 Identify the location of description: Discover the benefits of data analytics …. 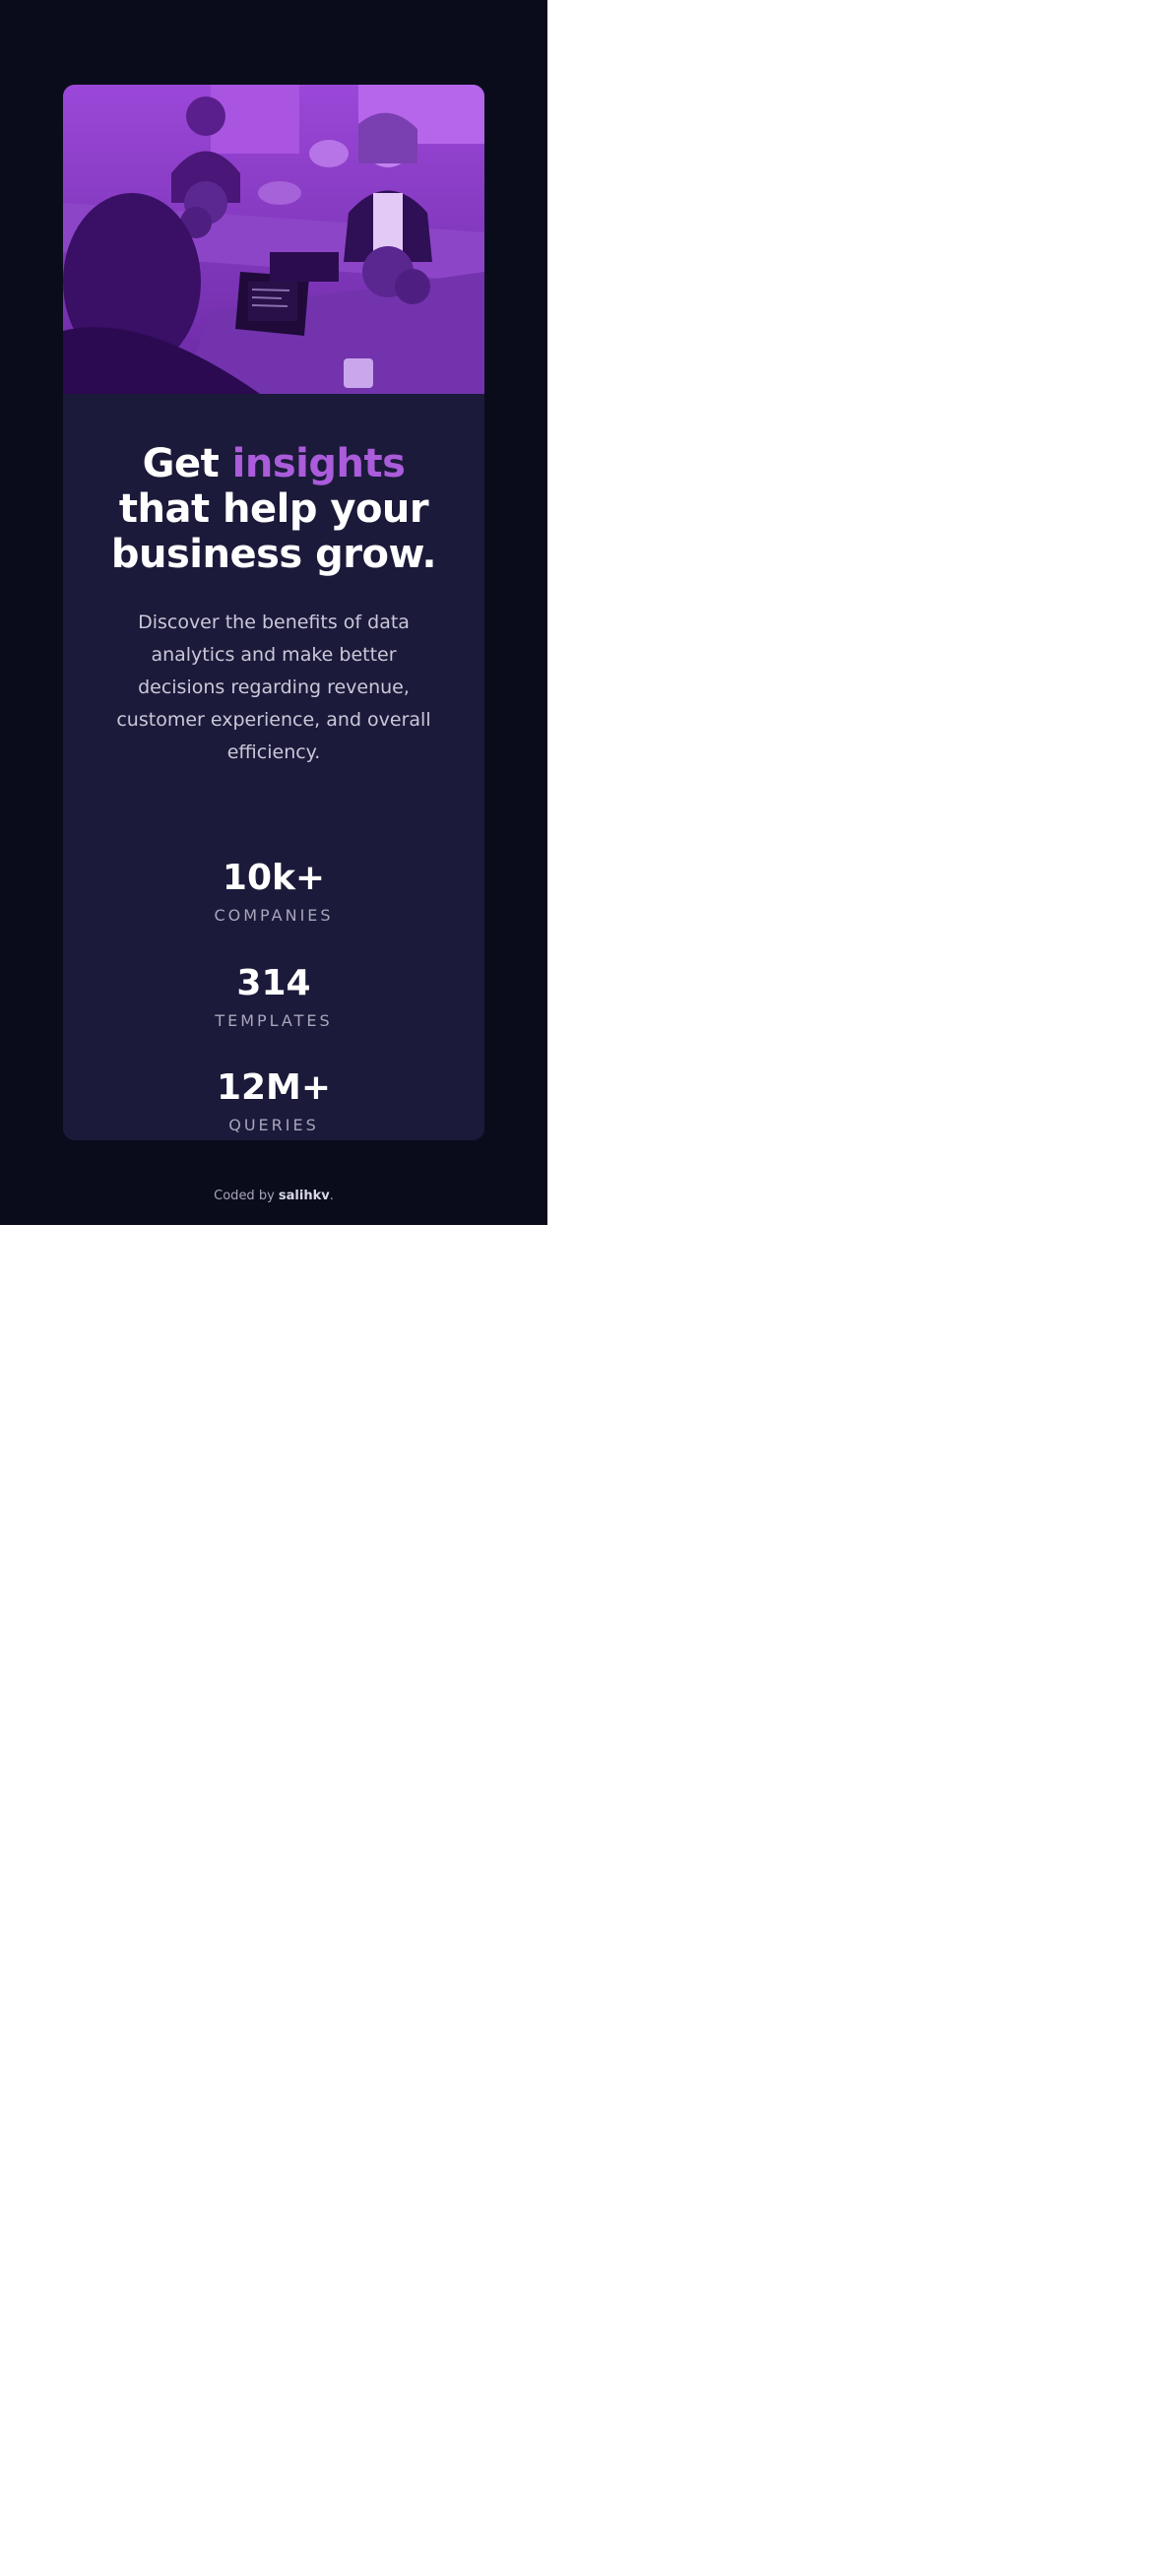
(273, 687).